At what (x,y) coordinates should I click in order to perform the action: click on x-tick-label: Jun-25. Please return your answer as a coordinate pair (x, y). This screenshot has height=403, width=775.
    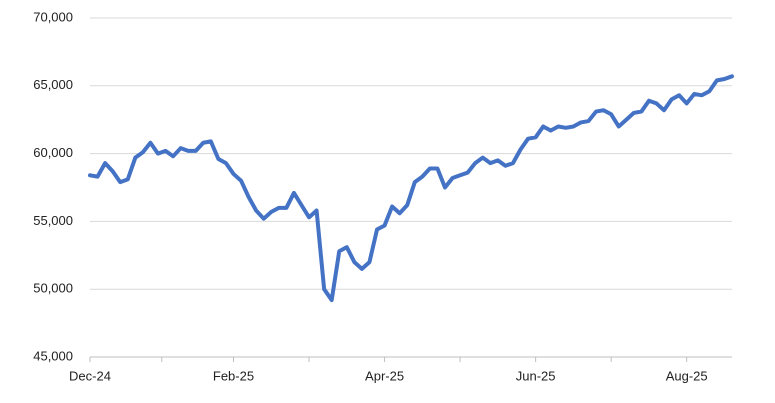
    Looking at the image, I should click on (536, 375).